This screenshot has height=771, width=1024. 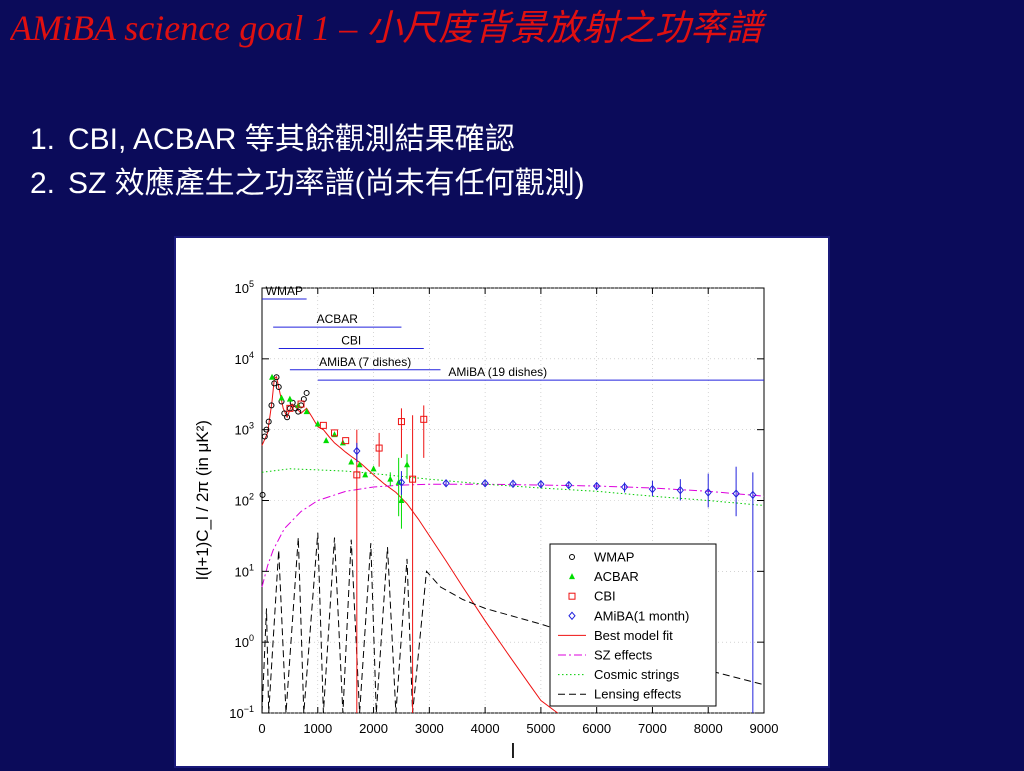 I want to click on lensing-curve, so click(x=513, y=623).